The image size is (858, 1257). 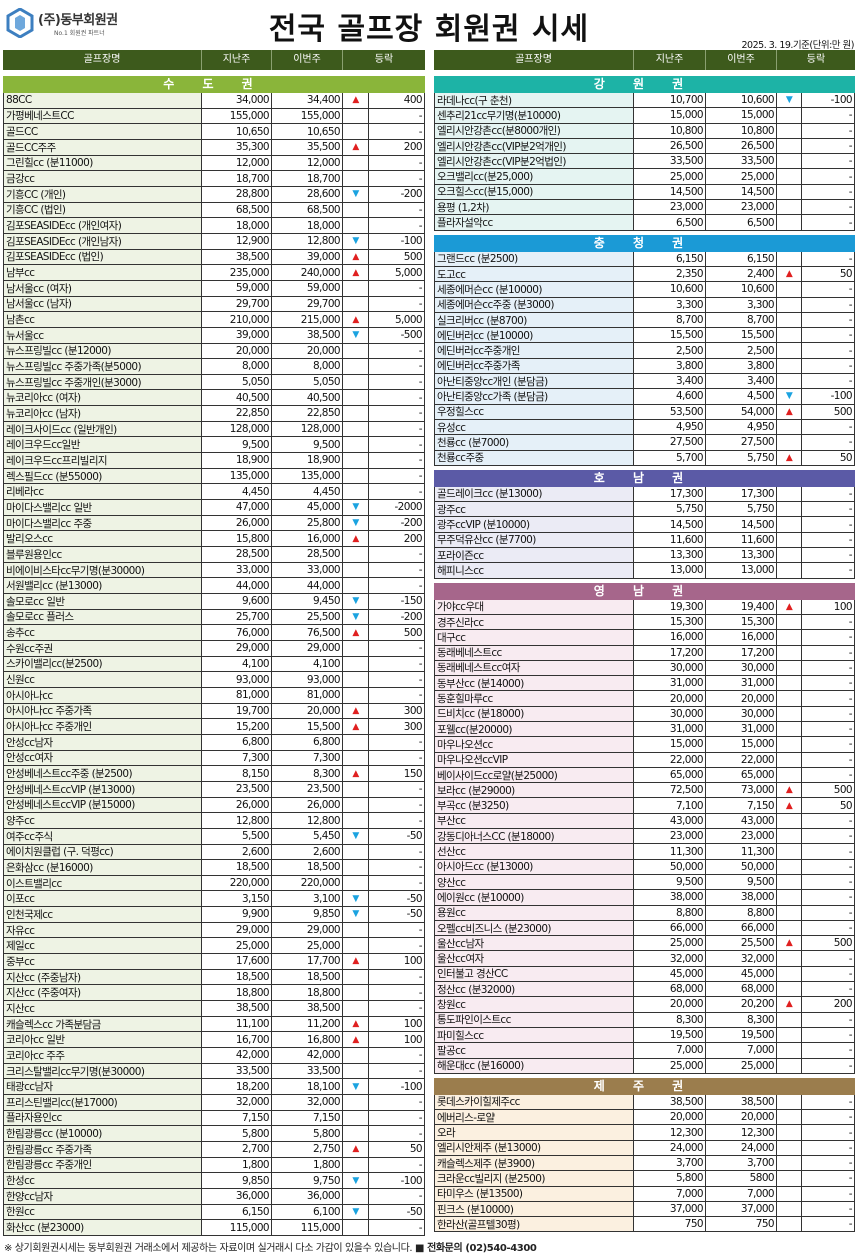 What do you see at coordinates (741, 912) in the screenshot?
I see `this-week-price: 8,800` at bounding box center [741, 912].